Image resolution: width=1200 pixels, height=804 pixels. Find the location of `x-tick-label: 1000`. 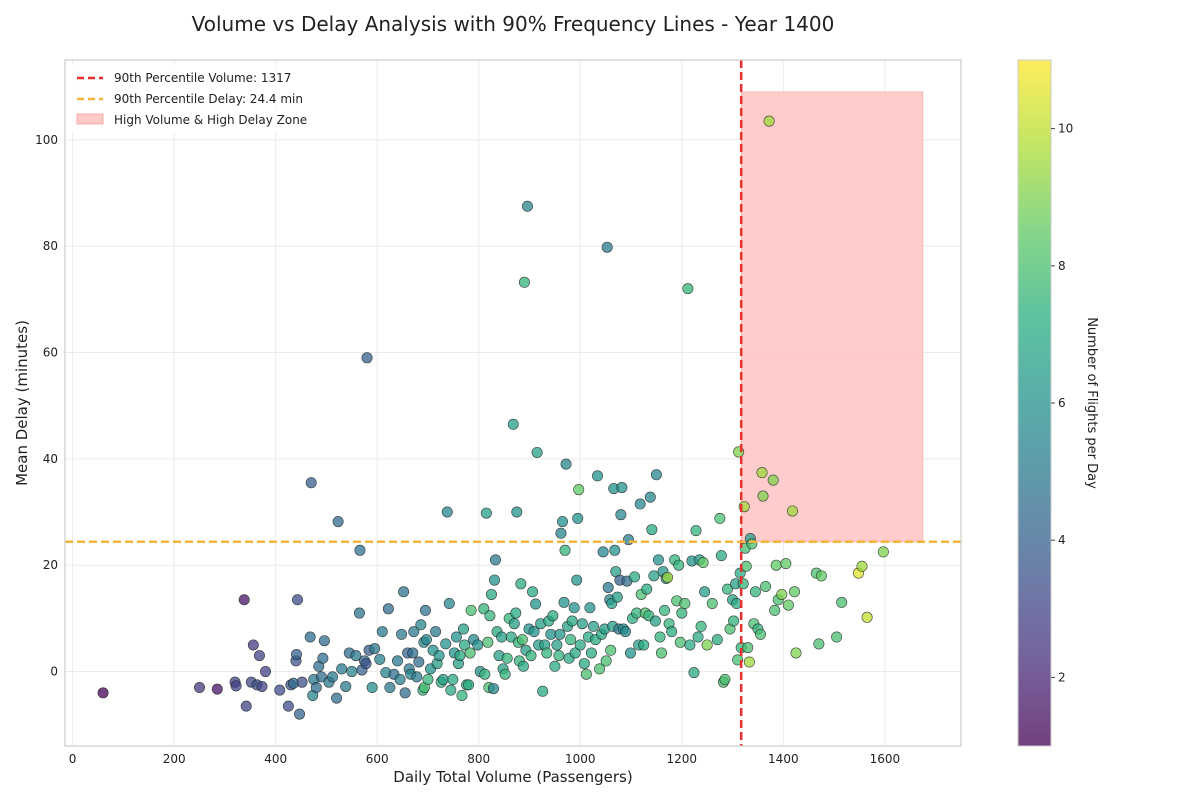

x-tick-label: 1000 is located at coordinates (580, 759).